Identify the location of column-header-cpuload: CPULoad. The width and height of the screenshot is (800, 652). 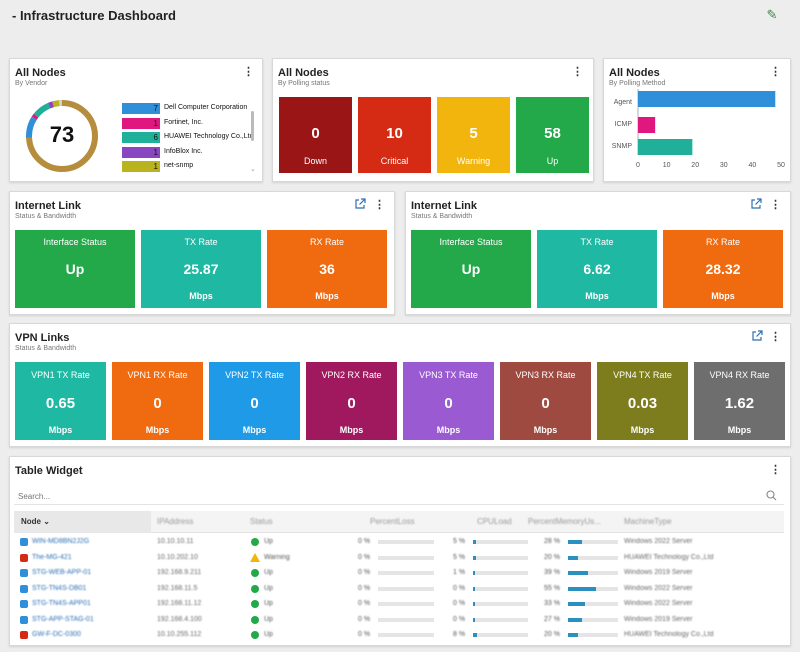
(494, 521).